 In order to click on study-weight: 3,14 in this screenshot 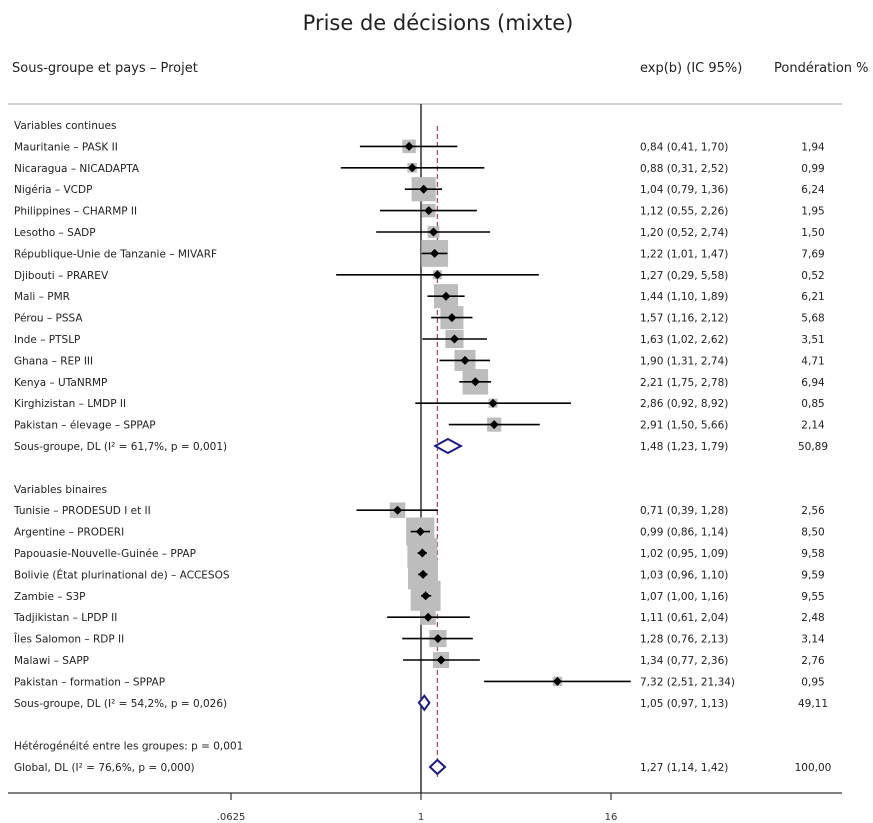, I will do `click(813, 640)`.